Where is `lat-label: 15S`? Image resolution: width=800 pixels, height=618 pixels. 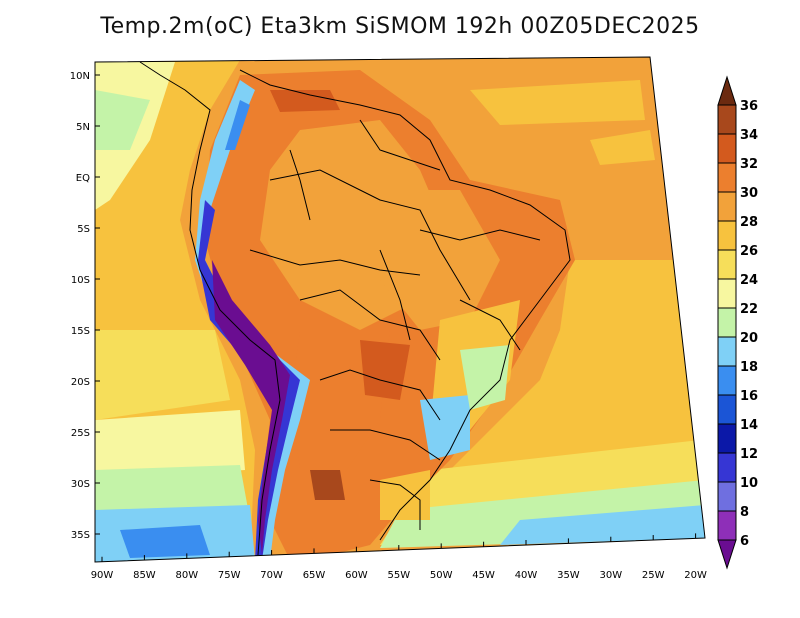 lat-label: 15S is located at coordinates (80, 331).